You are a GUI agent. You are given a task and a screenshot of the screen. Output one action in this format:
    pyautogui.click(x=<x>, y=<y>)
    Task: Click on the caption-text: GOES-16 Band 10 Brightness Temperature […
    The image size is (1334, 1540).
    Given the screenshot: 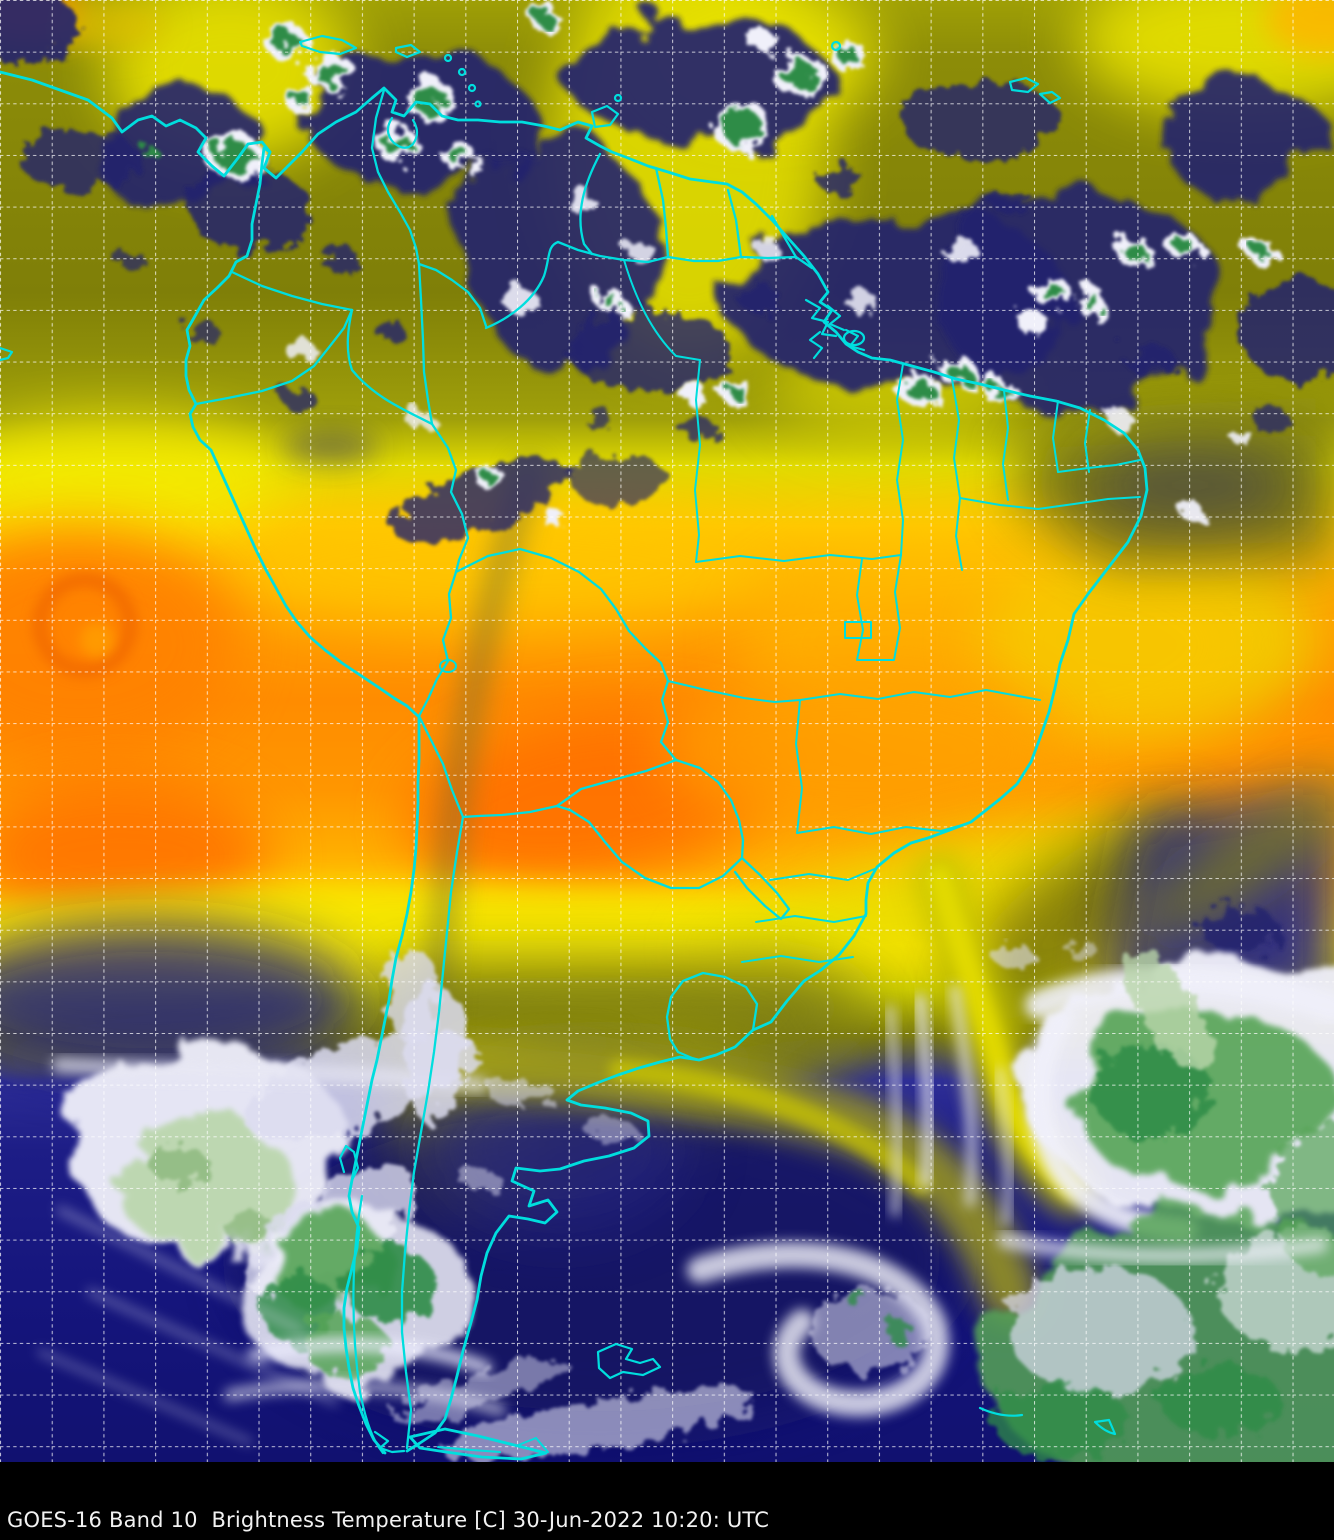 What is the action you would take?
    pyautogui.click(x=388, y=1520)
    